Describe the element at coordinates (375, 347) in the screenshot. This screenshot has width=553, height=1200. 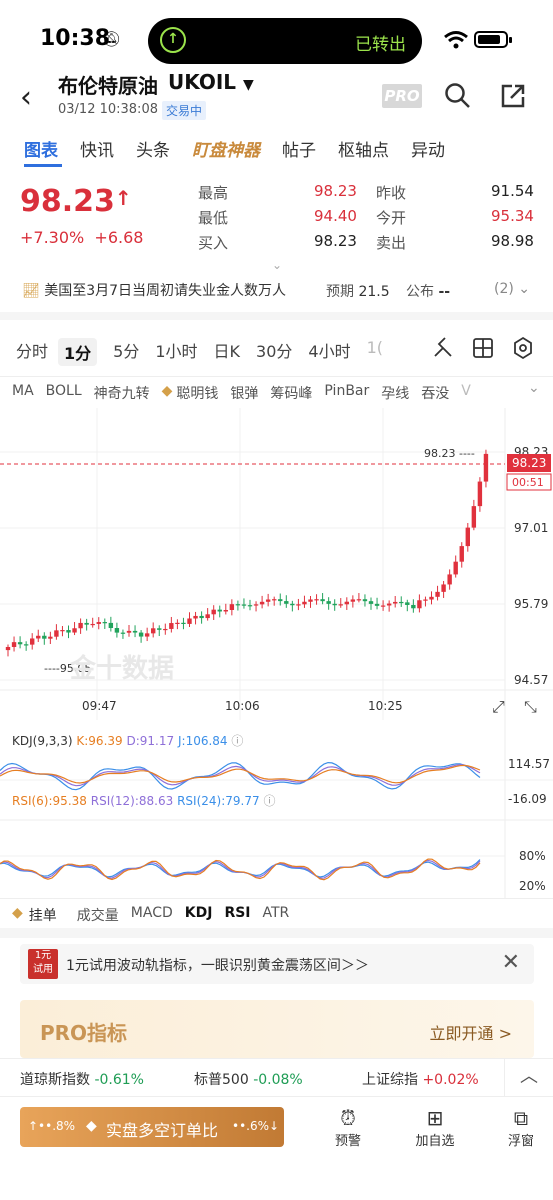
I see `period-more: 1(` at that location.